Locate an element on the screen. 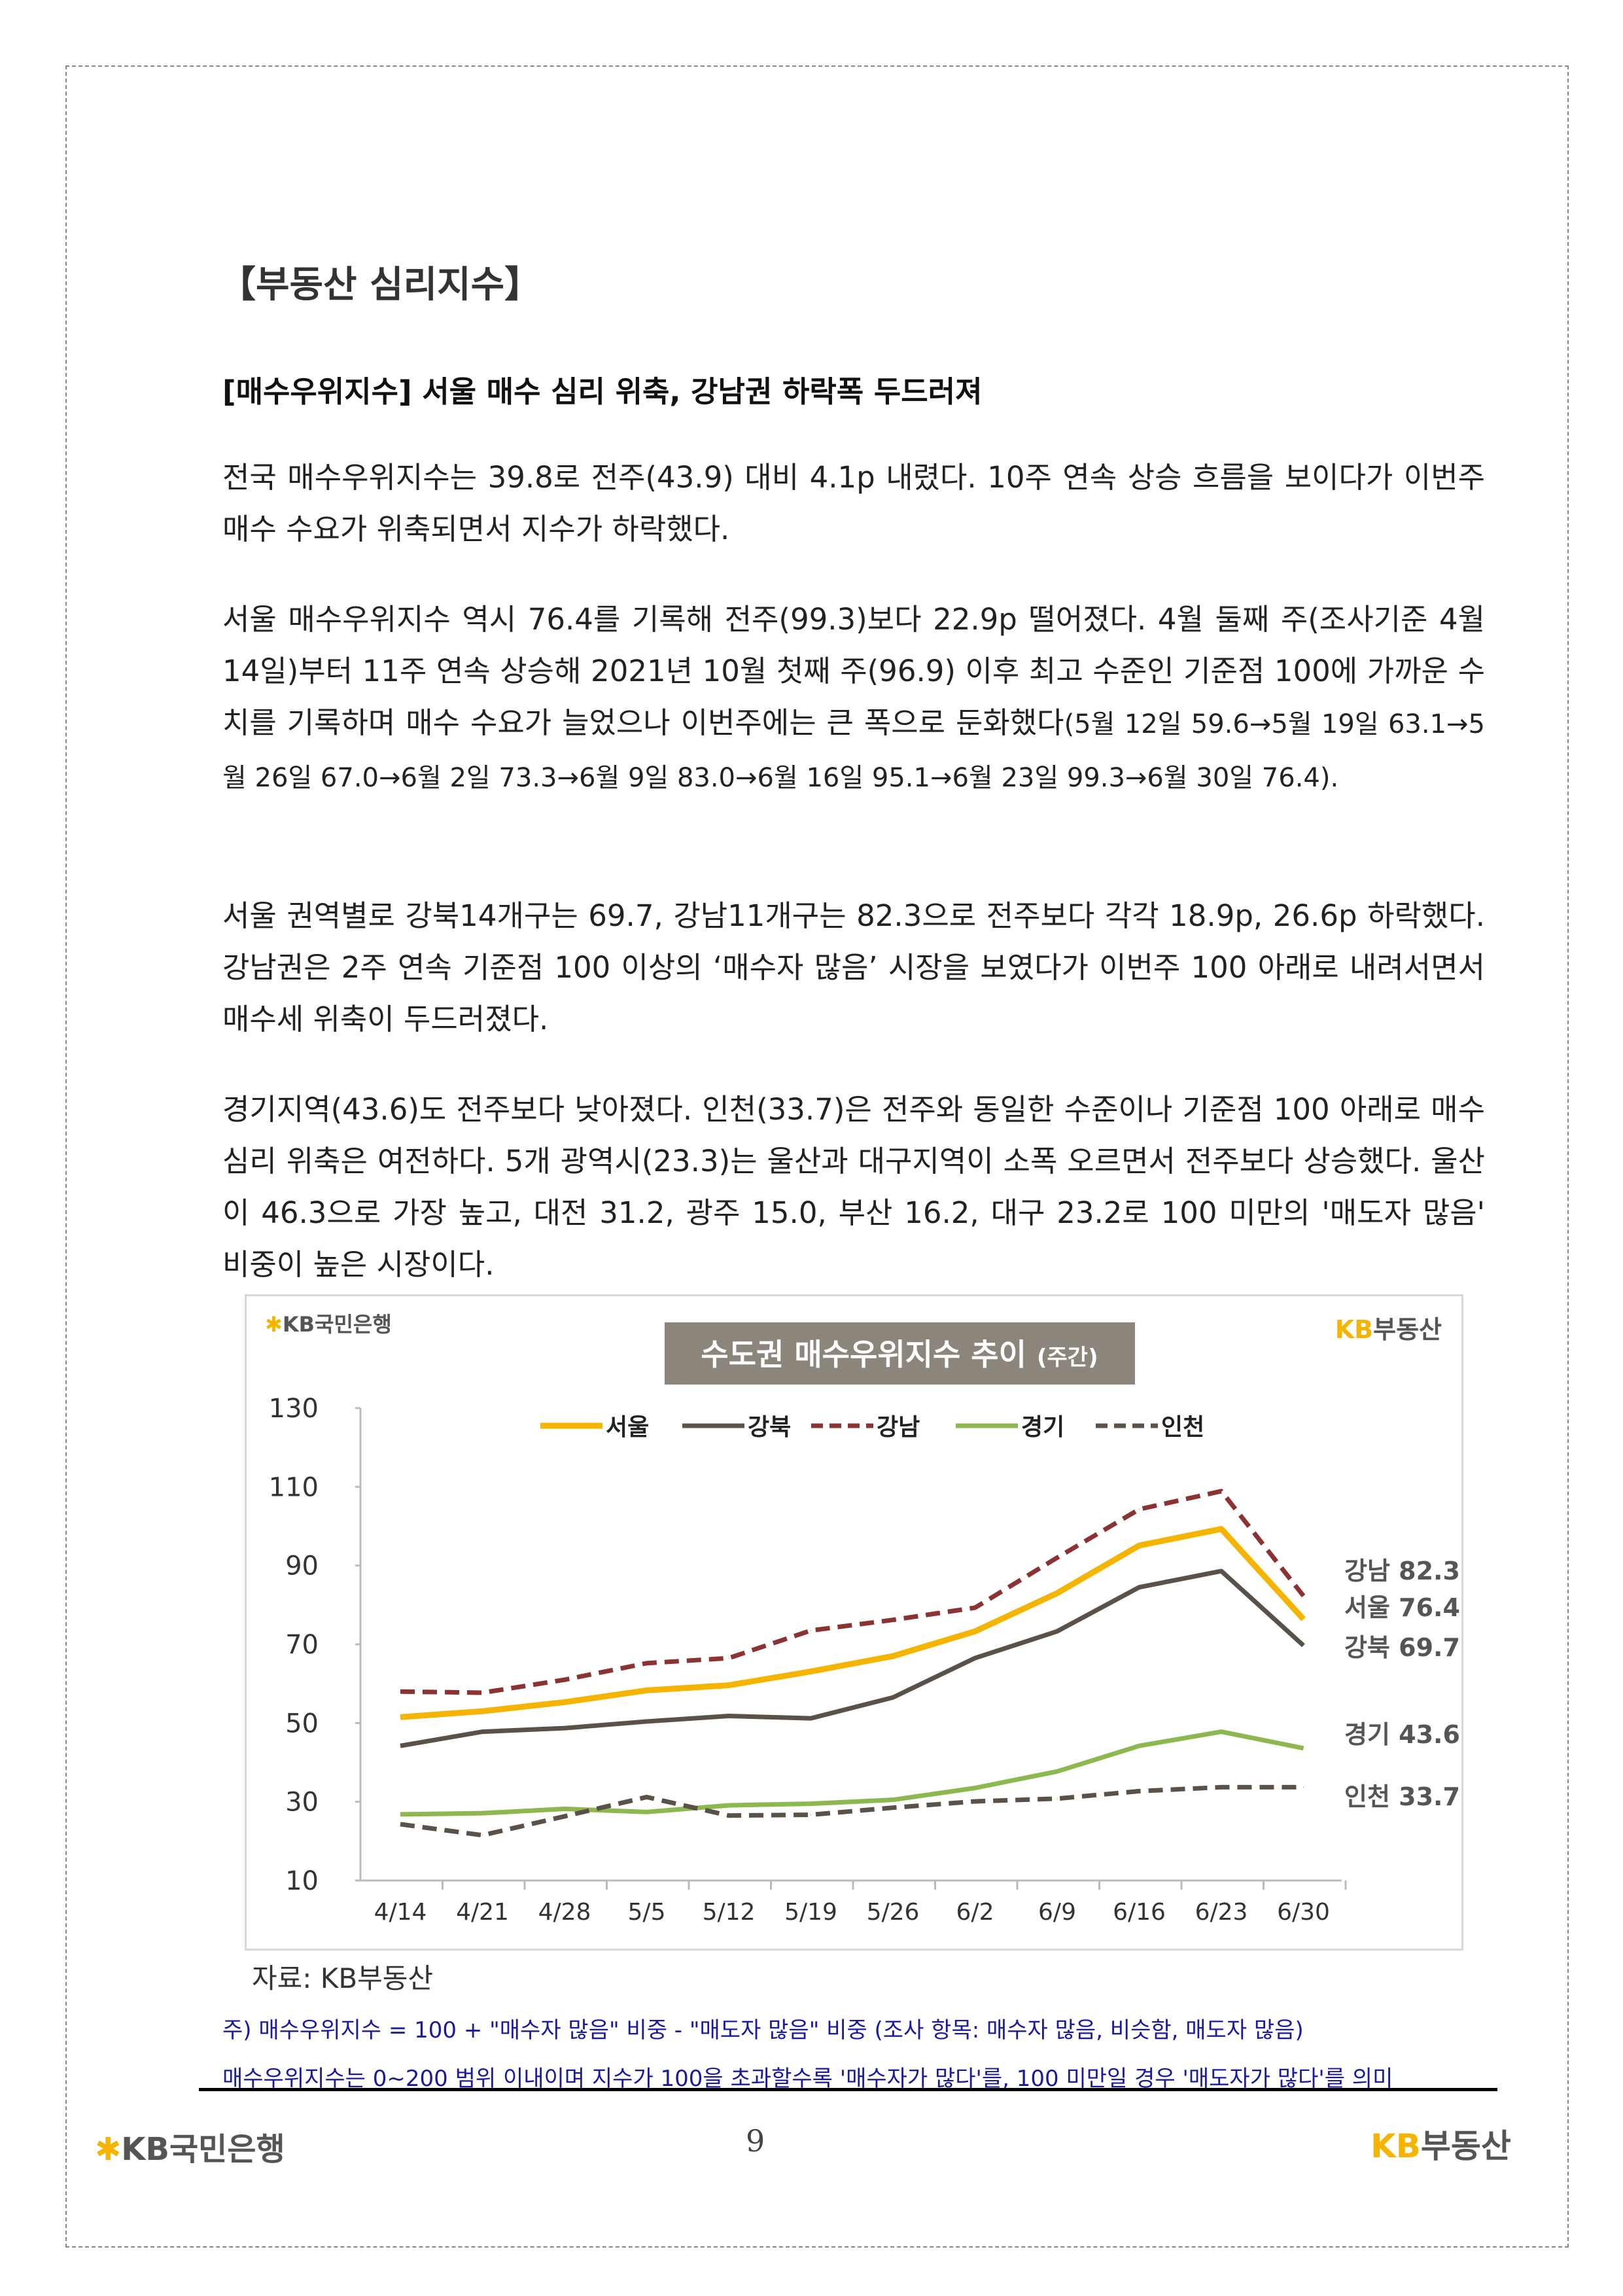 Image resolution: width=1623 pixels, height=2296 pixels. end-value-label: 강북 69.7 is located at coordinates (1402, 1647).